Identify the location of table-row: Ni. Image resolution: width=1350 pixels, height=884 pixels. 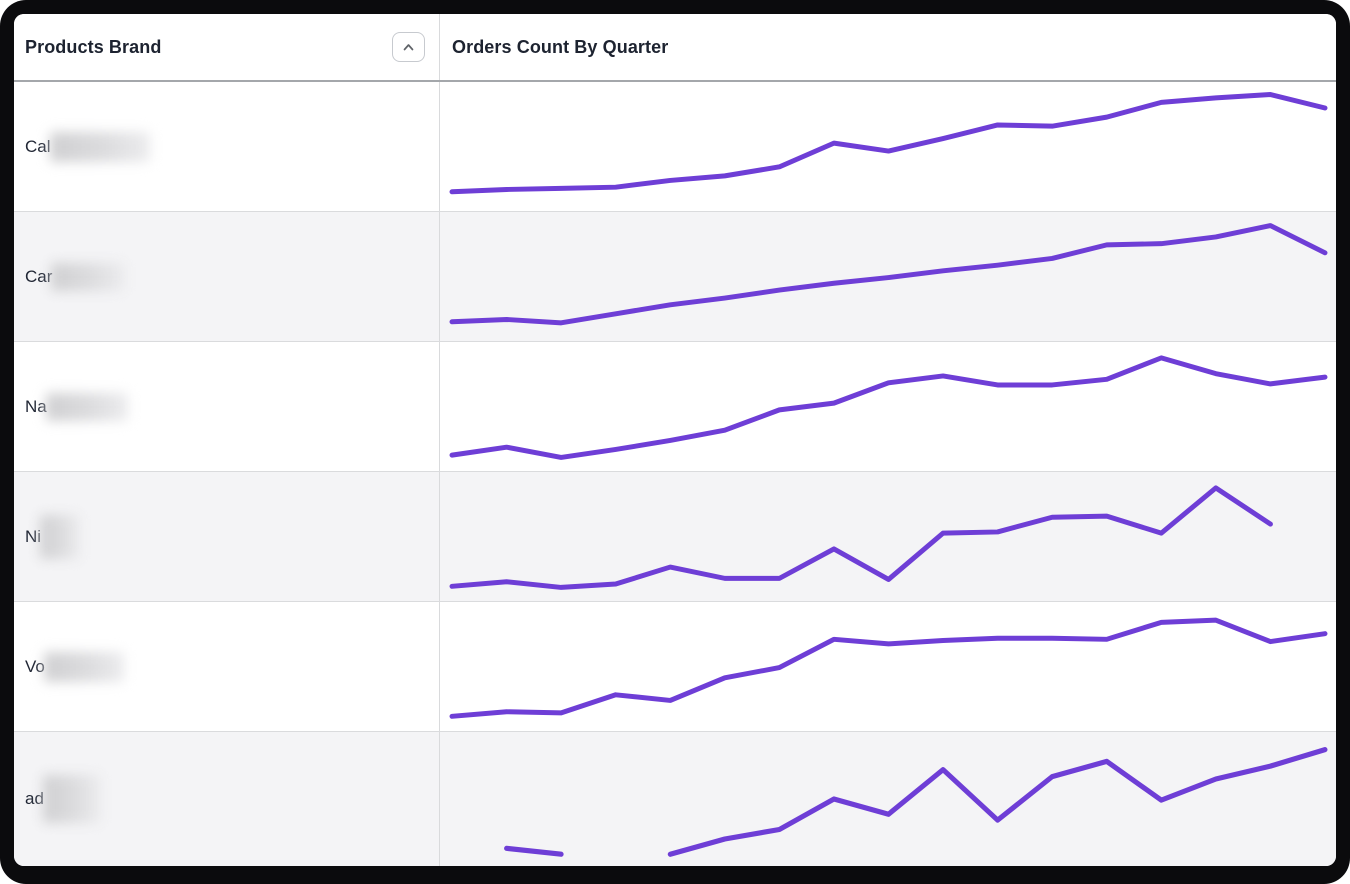
(675, 537).